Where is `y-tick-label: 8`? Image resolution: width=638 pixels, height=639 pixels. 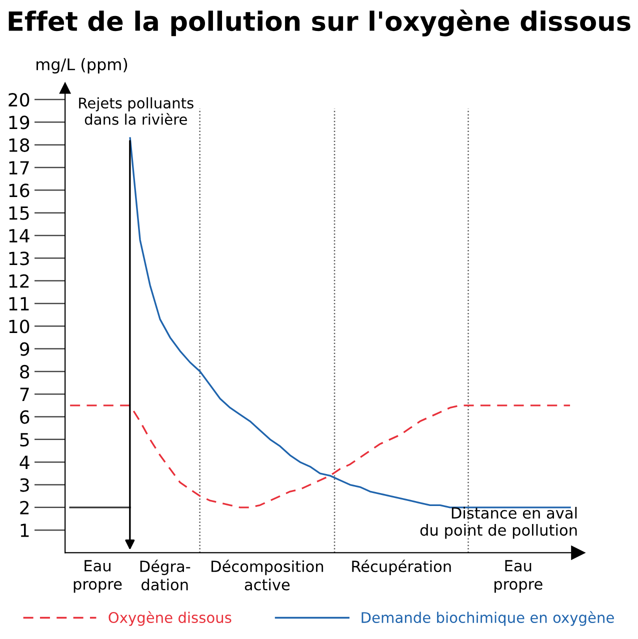 y-tick-label: 8 is located at coordinates (25, 371).